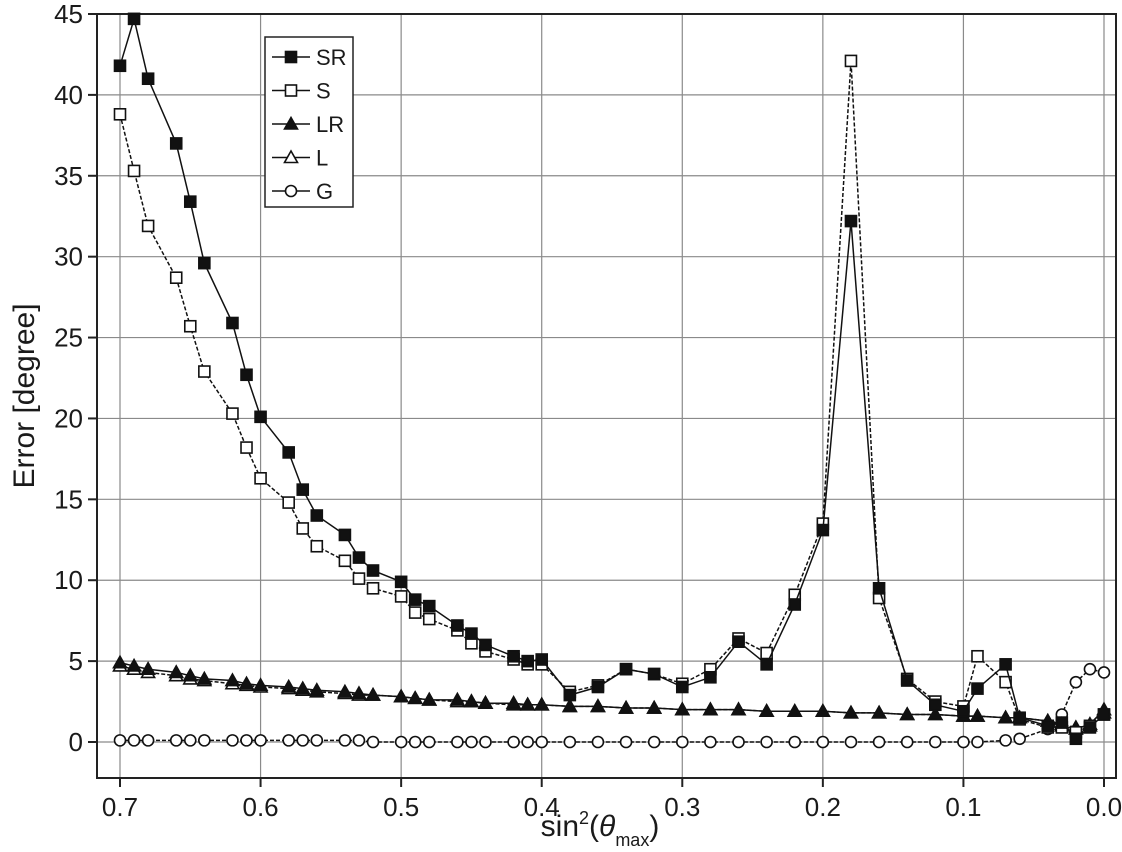  Describe the element at coordinates (612, 694) in the screenshot. I see `series-lr` at that location.